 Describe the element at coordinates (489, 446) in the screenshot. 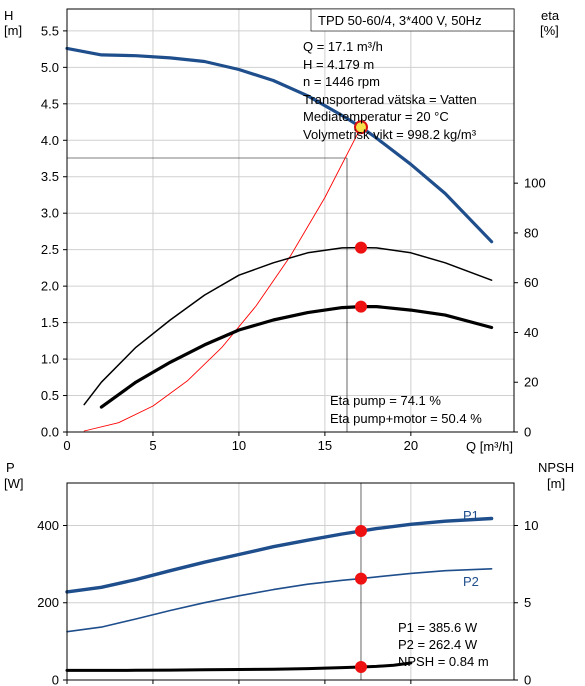

I see `top-xlabel: Q [m³/h]` at that location.